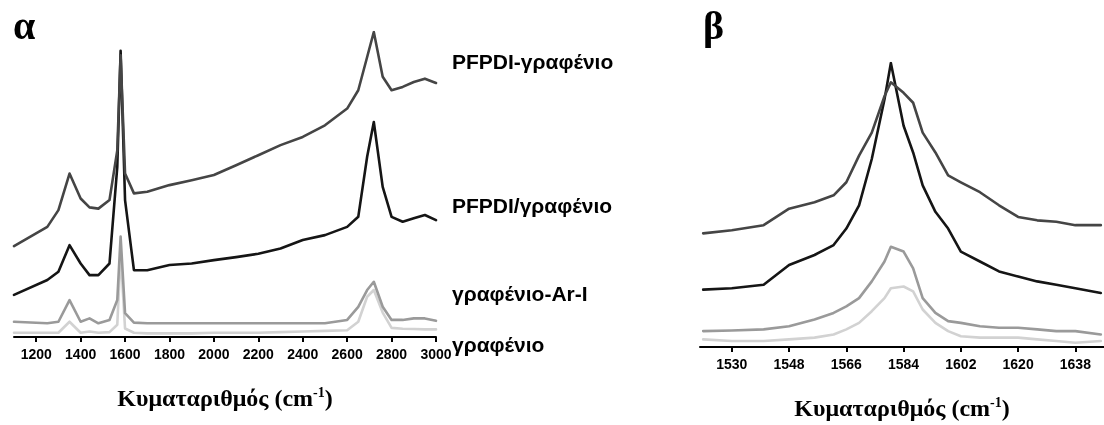 The width and height of the screenshot is (1104, 425). Describe the element at coordinates (732, 364) in the screenshot. I see `x-tick-label: 1530` at that location.